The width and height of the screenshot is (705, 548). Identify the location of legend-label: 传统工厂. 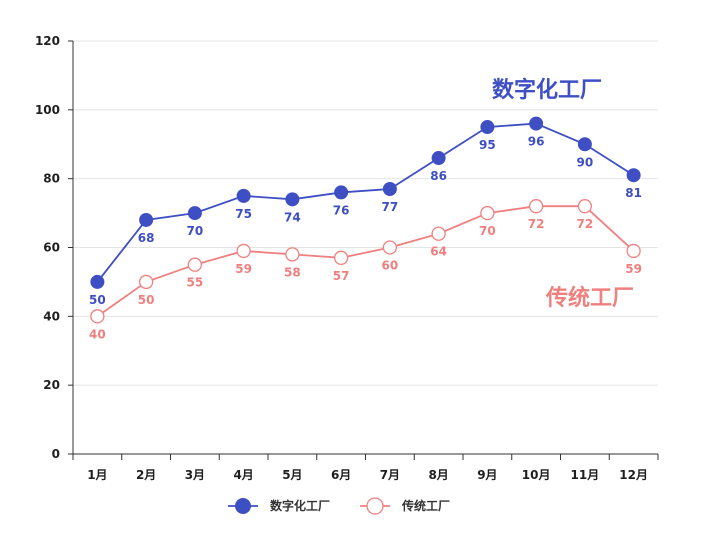
(425, 505).